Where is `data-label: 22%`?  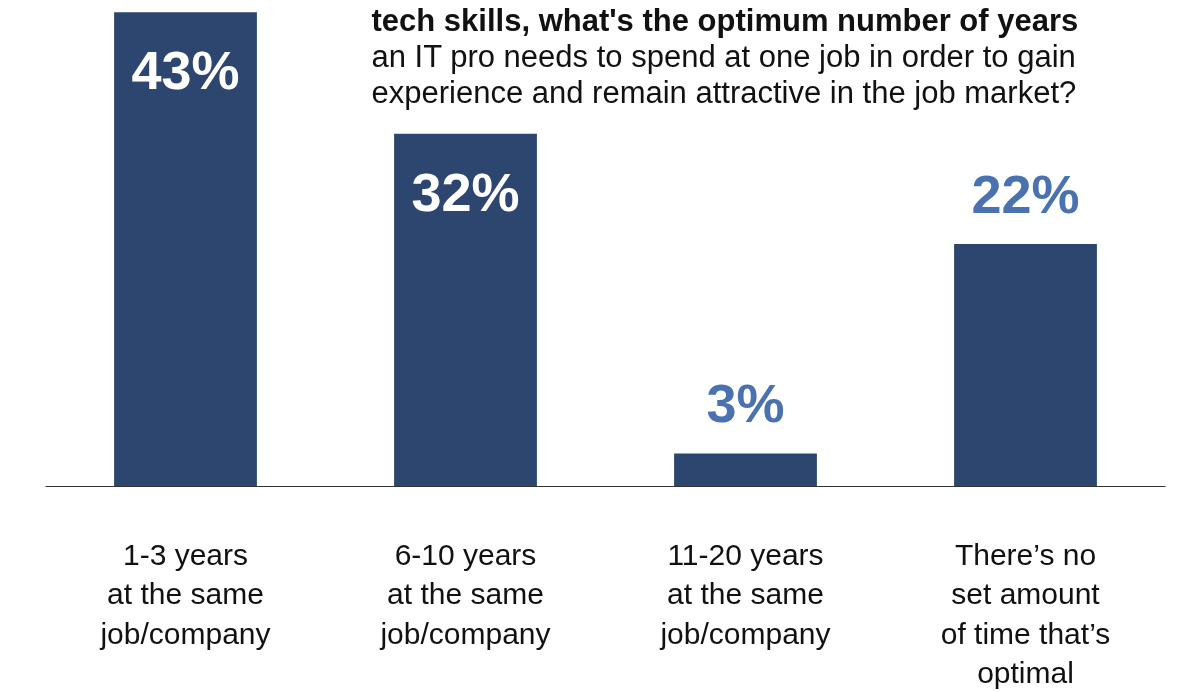 data-label: 22% is located at coordinates (1025, 193).